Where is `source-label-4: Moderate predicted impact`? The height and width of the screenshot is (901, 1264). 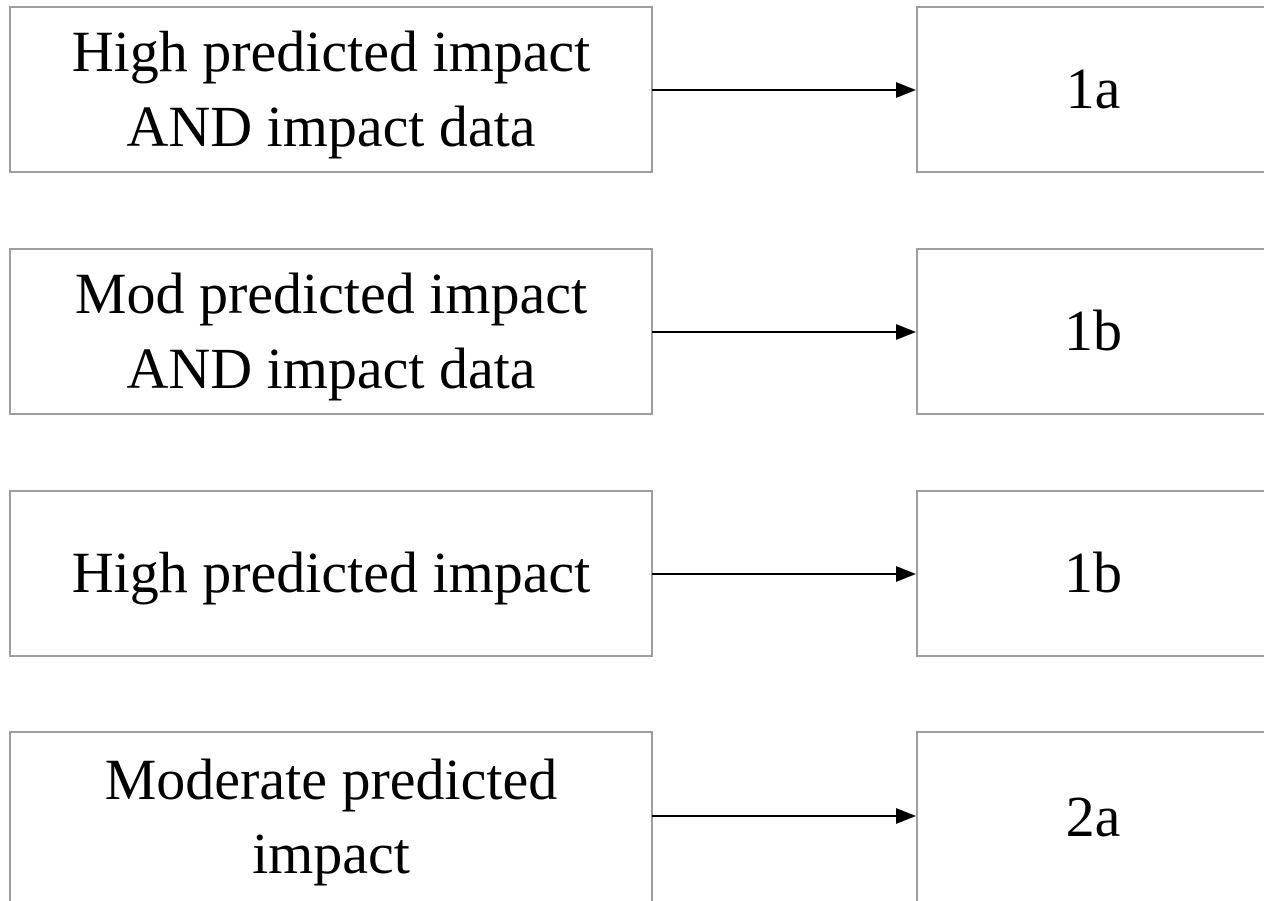
source-label-4: Moderate predicted impact is located at coordinates (331, 816).